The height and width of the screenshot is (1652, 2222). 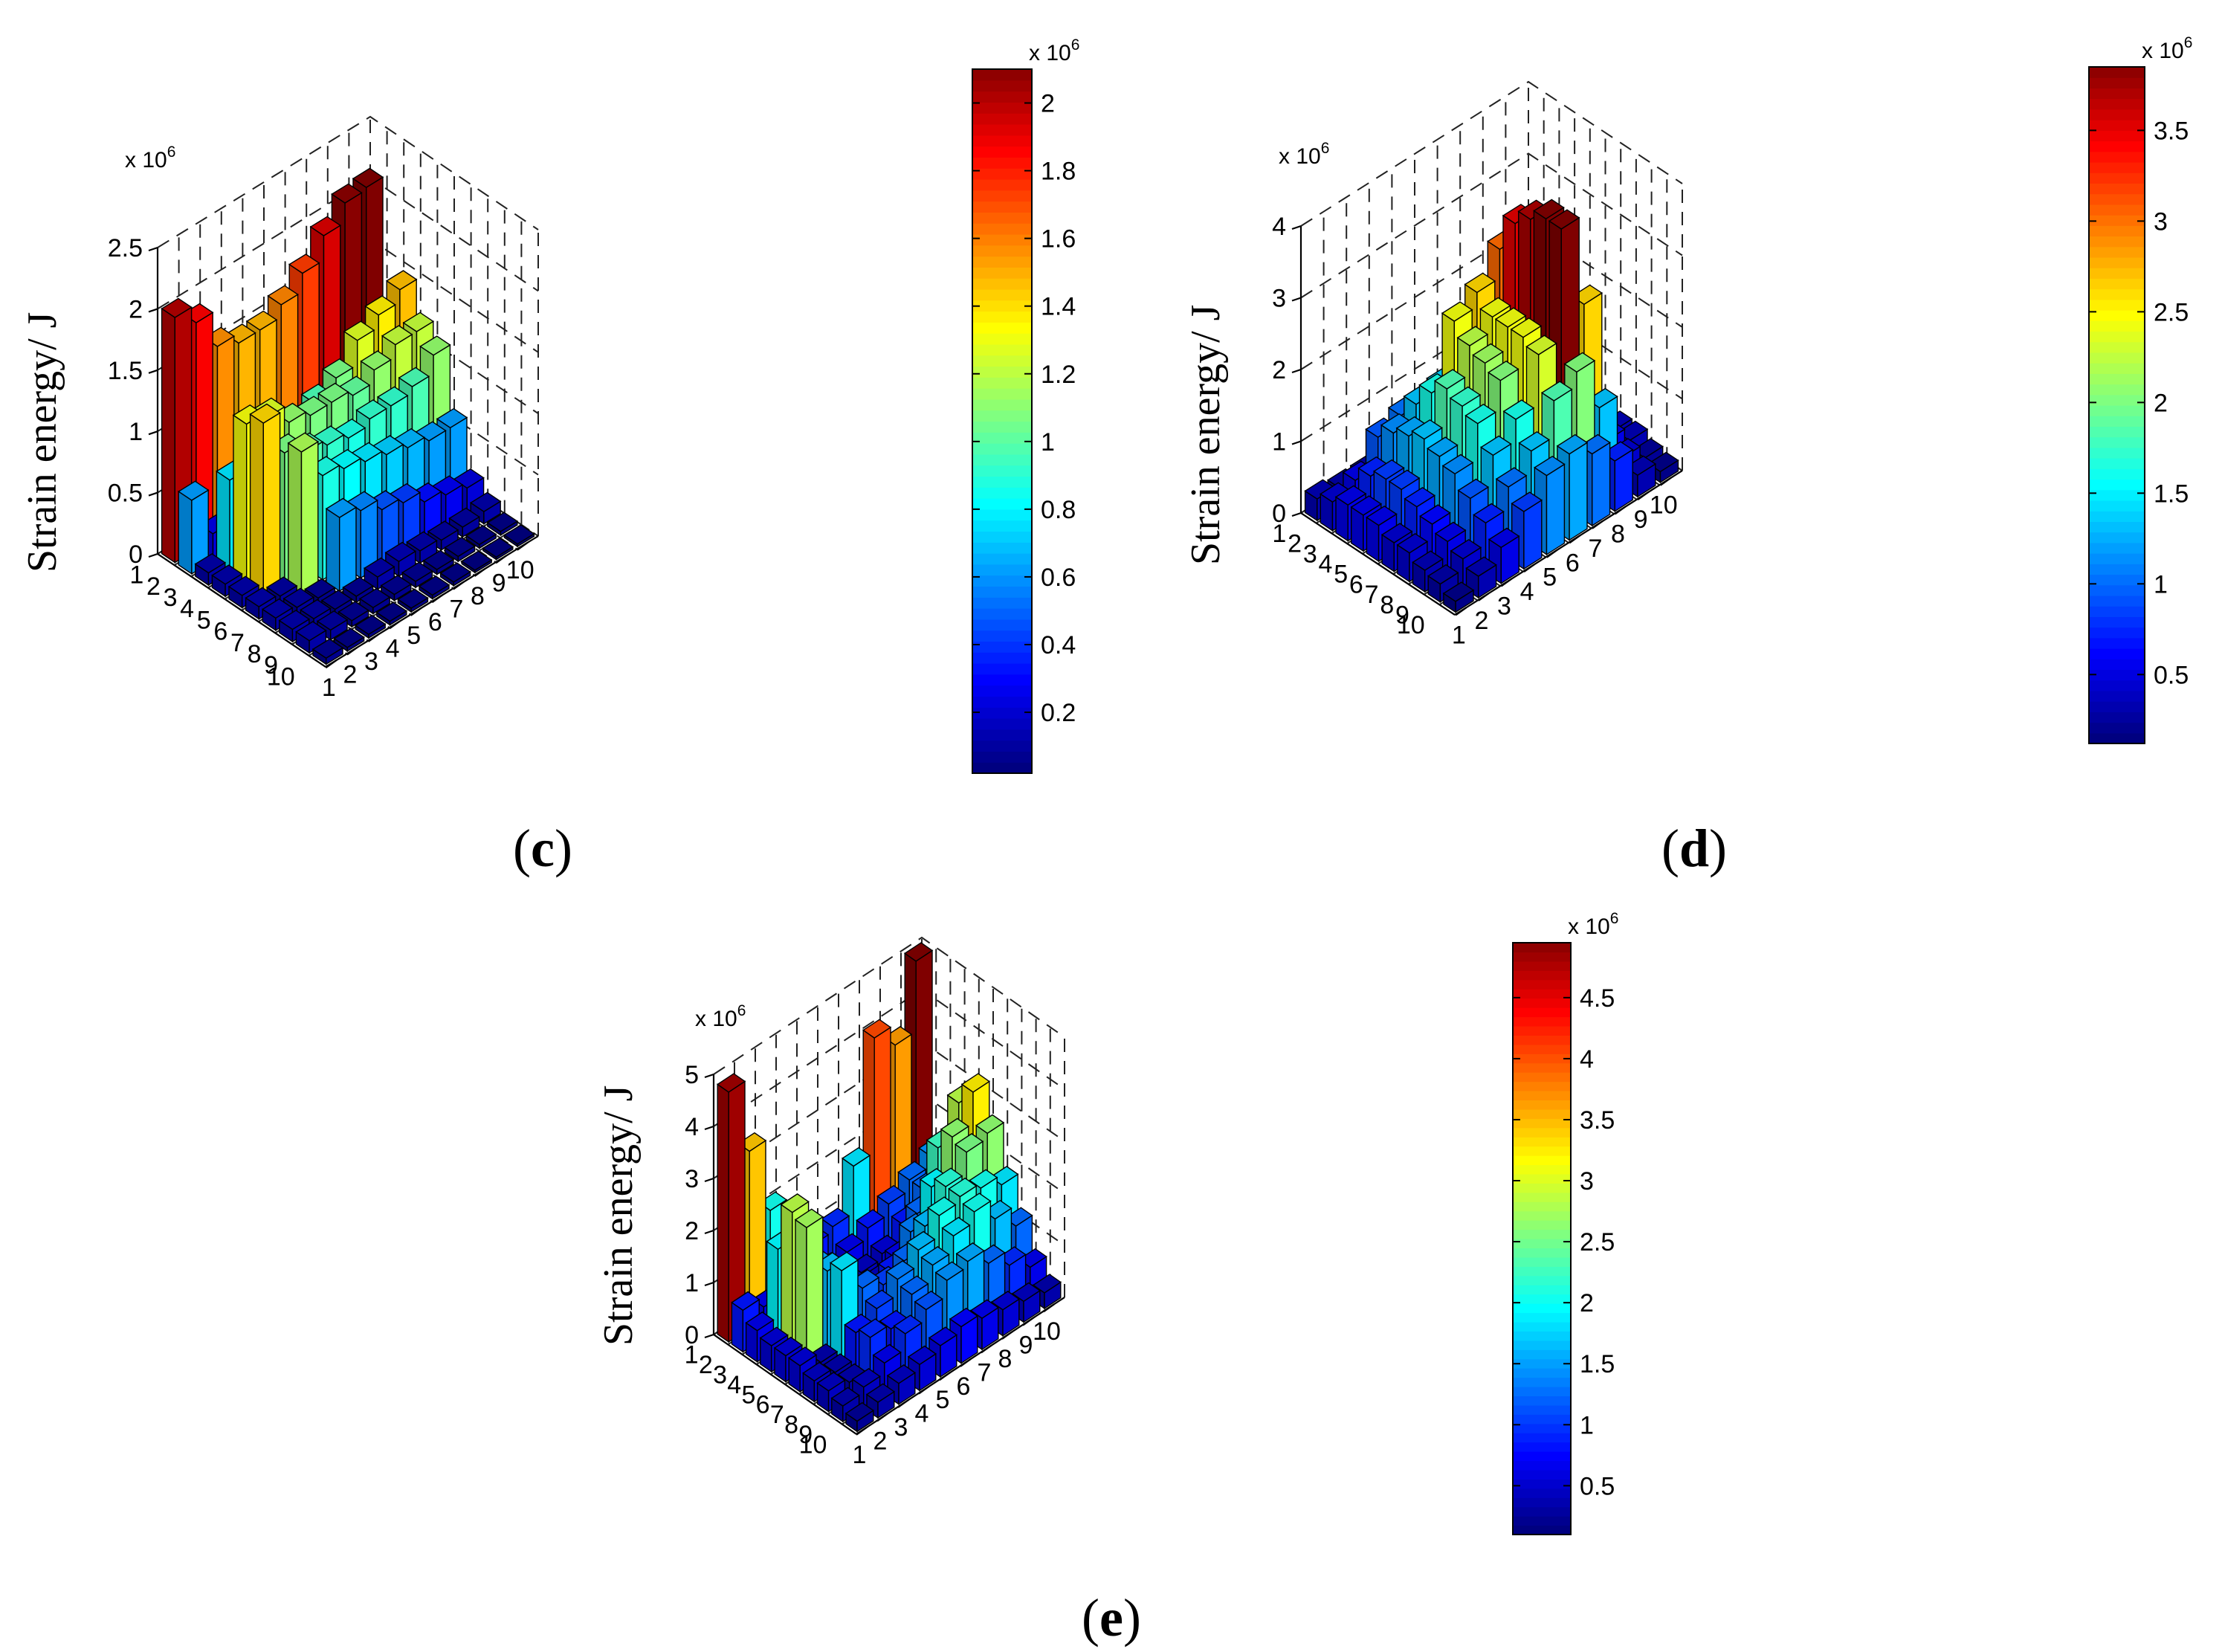 I want to click on row-tick-label: 5, so click(x=204, y=620).